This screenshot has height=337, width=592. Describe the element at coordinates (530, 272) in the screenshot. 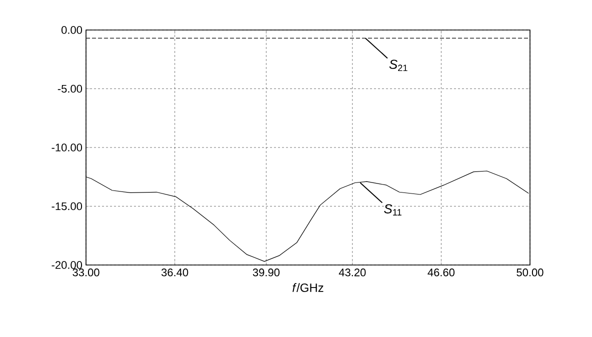

I see `x-tick-label: 50.00` at that location.